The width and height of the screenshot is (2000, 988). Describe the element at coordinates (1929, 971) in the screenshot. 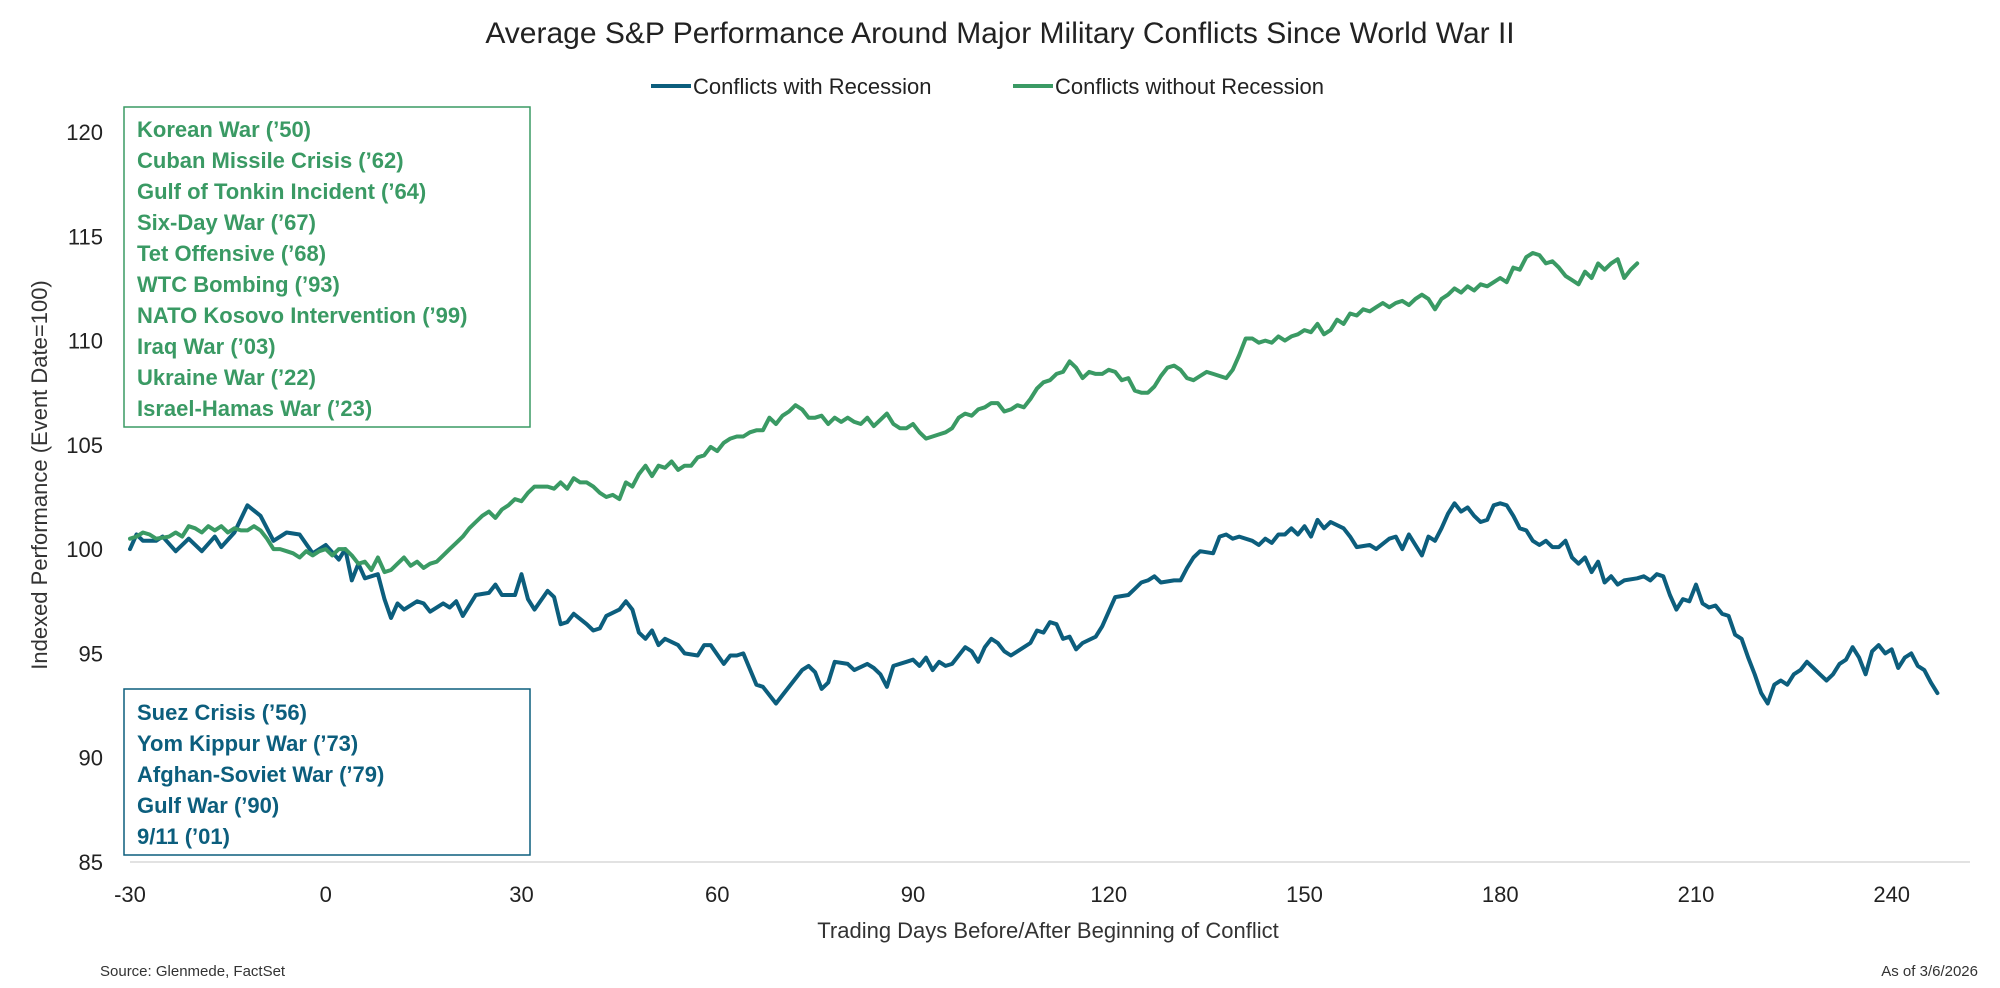

I see `as-of-date: As of 3/6/2026` at that location.